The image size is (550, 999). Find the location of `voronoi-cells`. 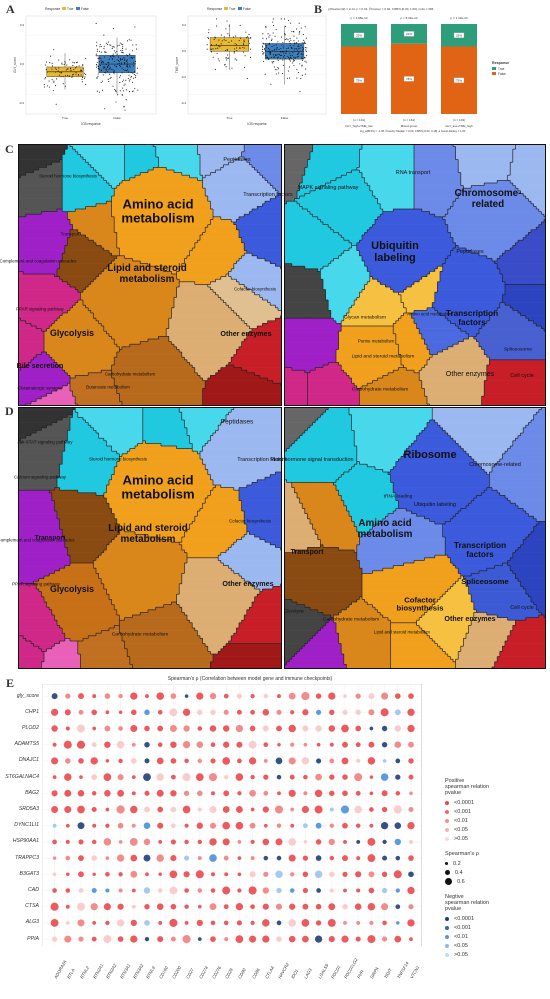

voronoi-cells is located at coordinates (415, 275).